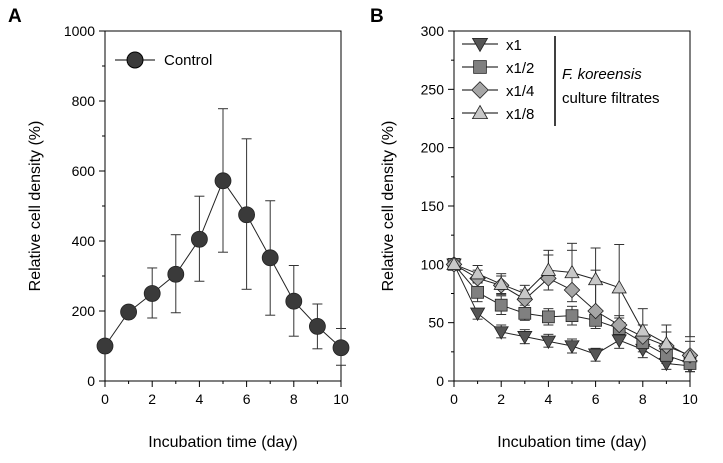 The width and height of the screenshot is (723, 463). Describe the element at coordinates (222, 442) in the screenshot. I see `panel-a-x-axis-label: Incubation time (day)` at that location.